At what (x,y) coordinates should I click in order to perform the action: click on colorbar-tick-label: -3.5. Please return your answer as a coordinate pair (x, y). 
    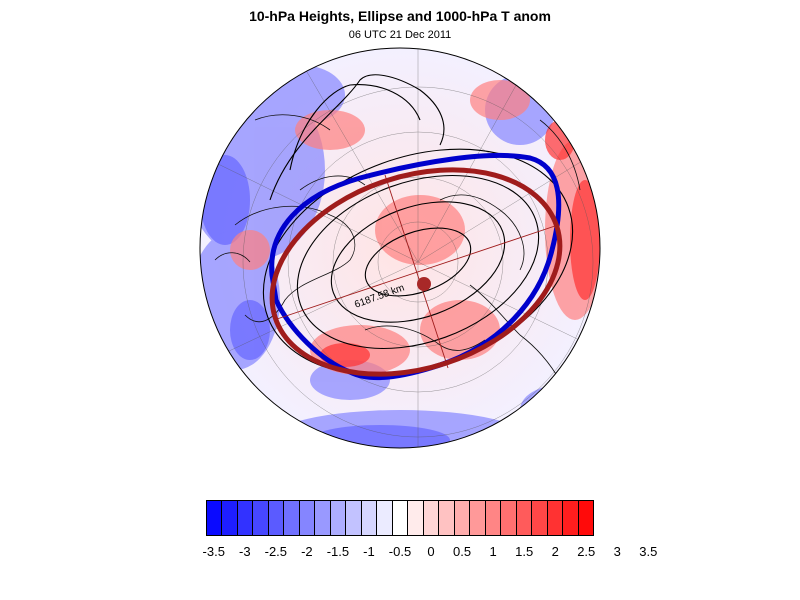
    Looking at the image, I should click on (213, 551).